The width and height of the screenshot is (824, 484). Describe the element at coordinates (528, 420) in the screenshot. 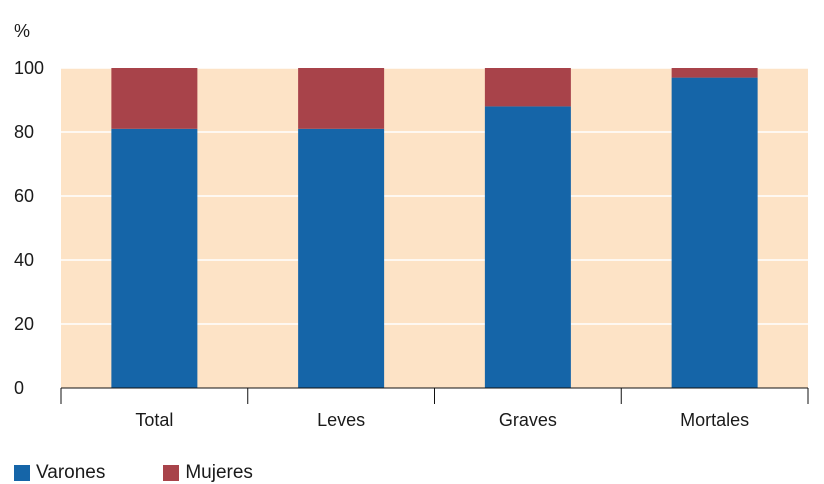

I see `x-tick-label: Graves` at that location.